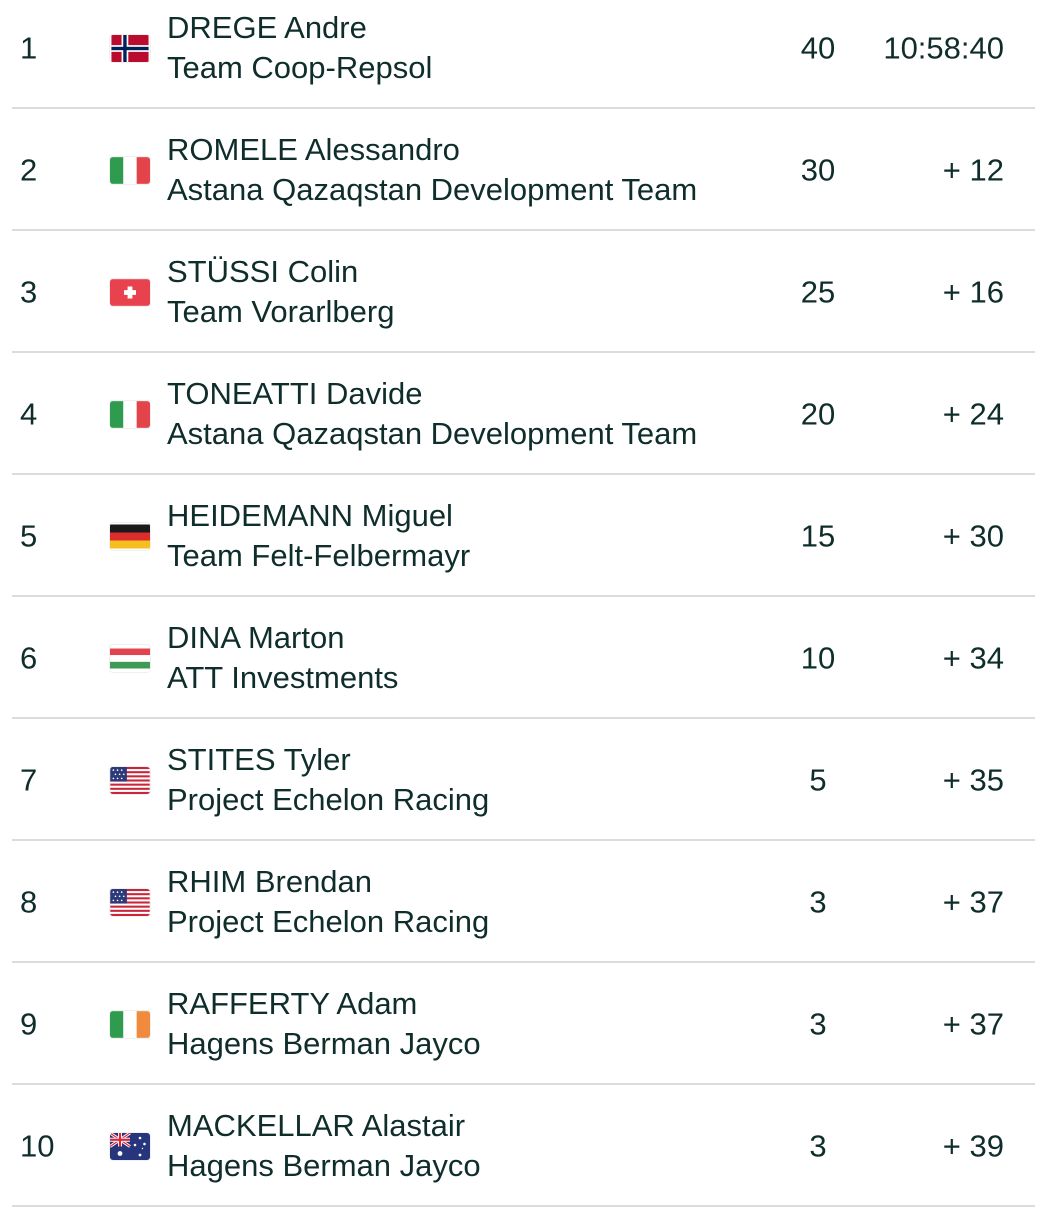 The image size is (1044, 1207). I want to click on rider-info: STITES Tyler Project Echelon Racing, so click(328, 780).